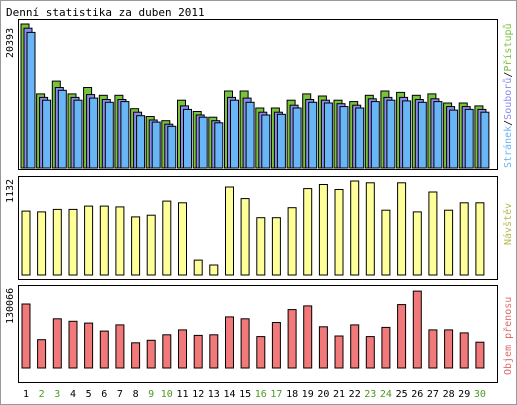 This screenshot has height=405, width=517. What do you see at coordinates (203, 142) in the screenshot?
I see `bar-Stránek-12` at bounding box center [203, 142].